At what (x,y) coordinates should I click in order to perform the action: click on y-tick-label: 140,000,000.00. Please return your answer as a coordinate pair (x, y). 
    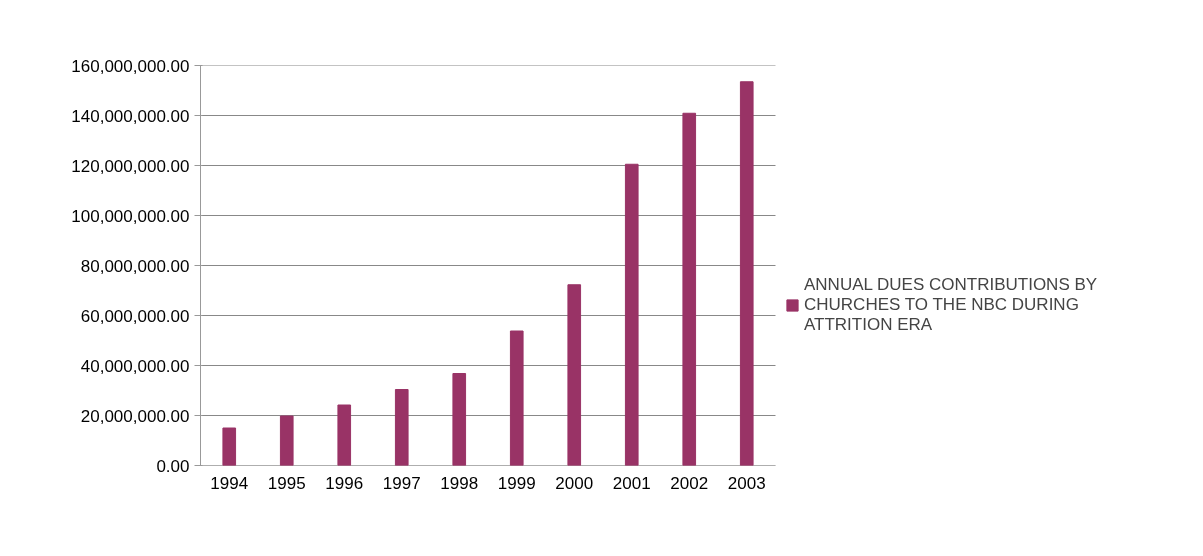
    Looking at the image, I should click on (130, 116).